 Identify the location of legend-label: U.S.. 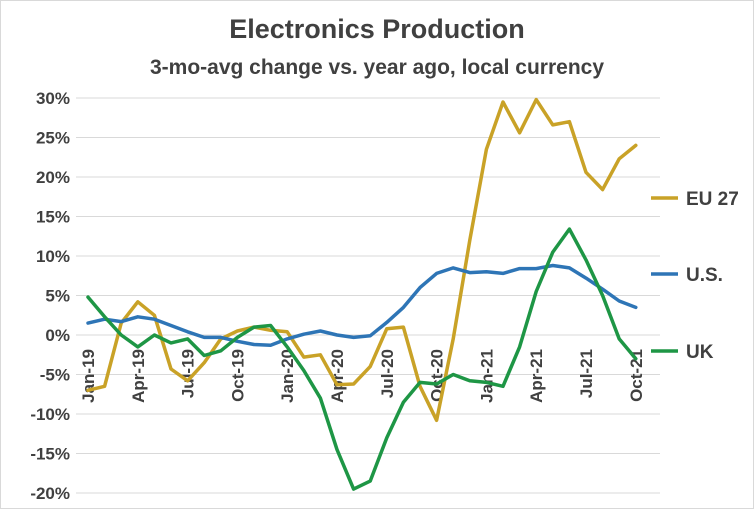
(704, 275).